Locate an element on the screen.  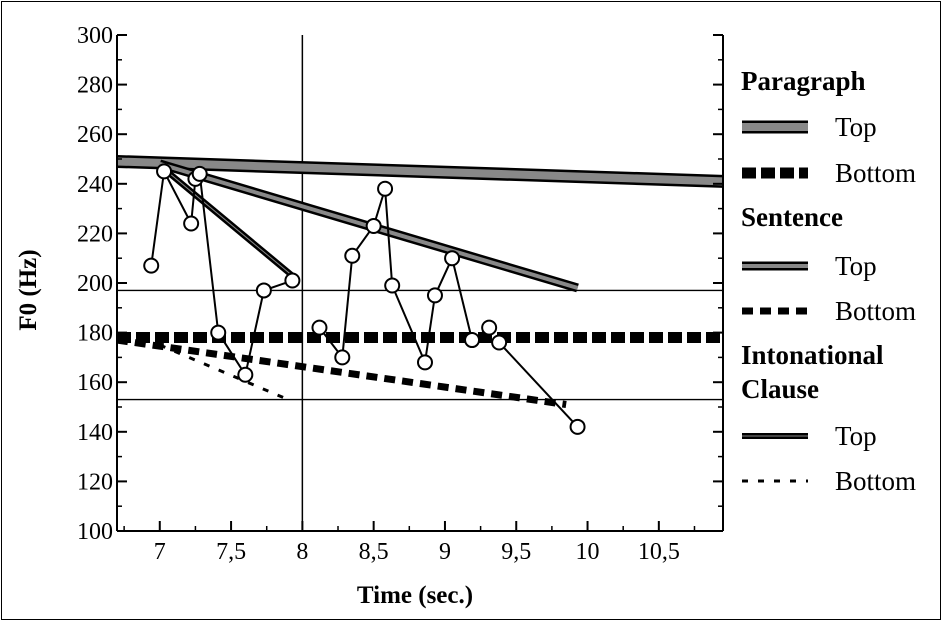
clause-top-line is located at coordinates (230, 223).